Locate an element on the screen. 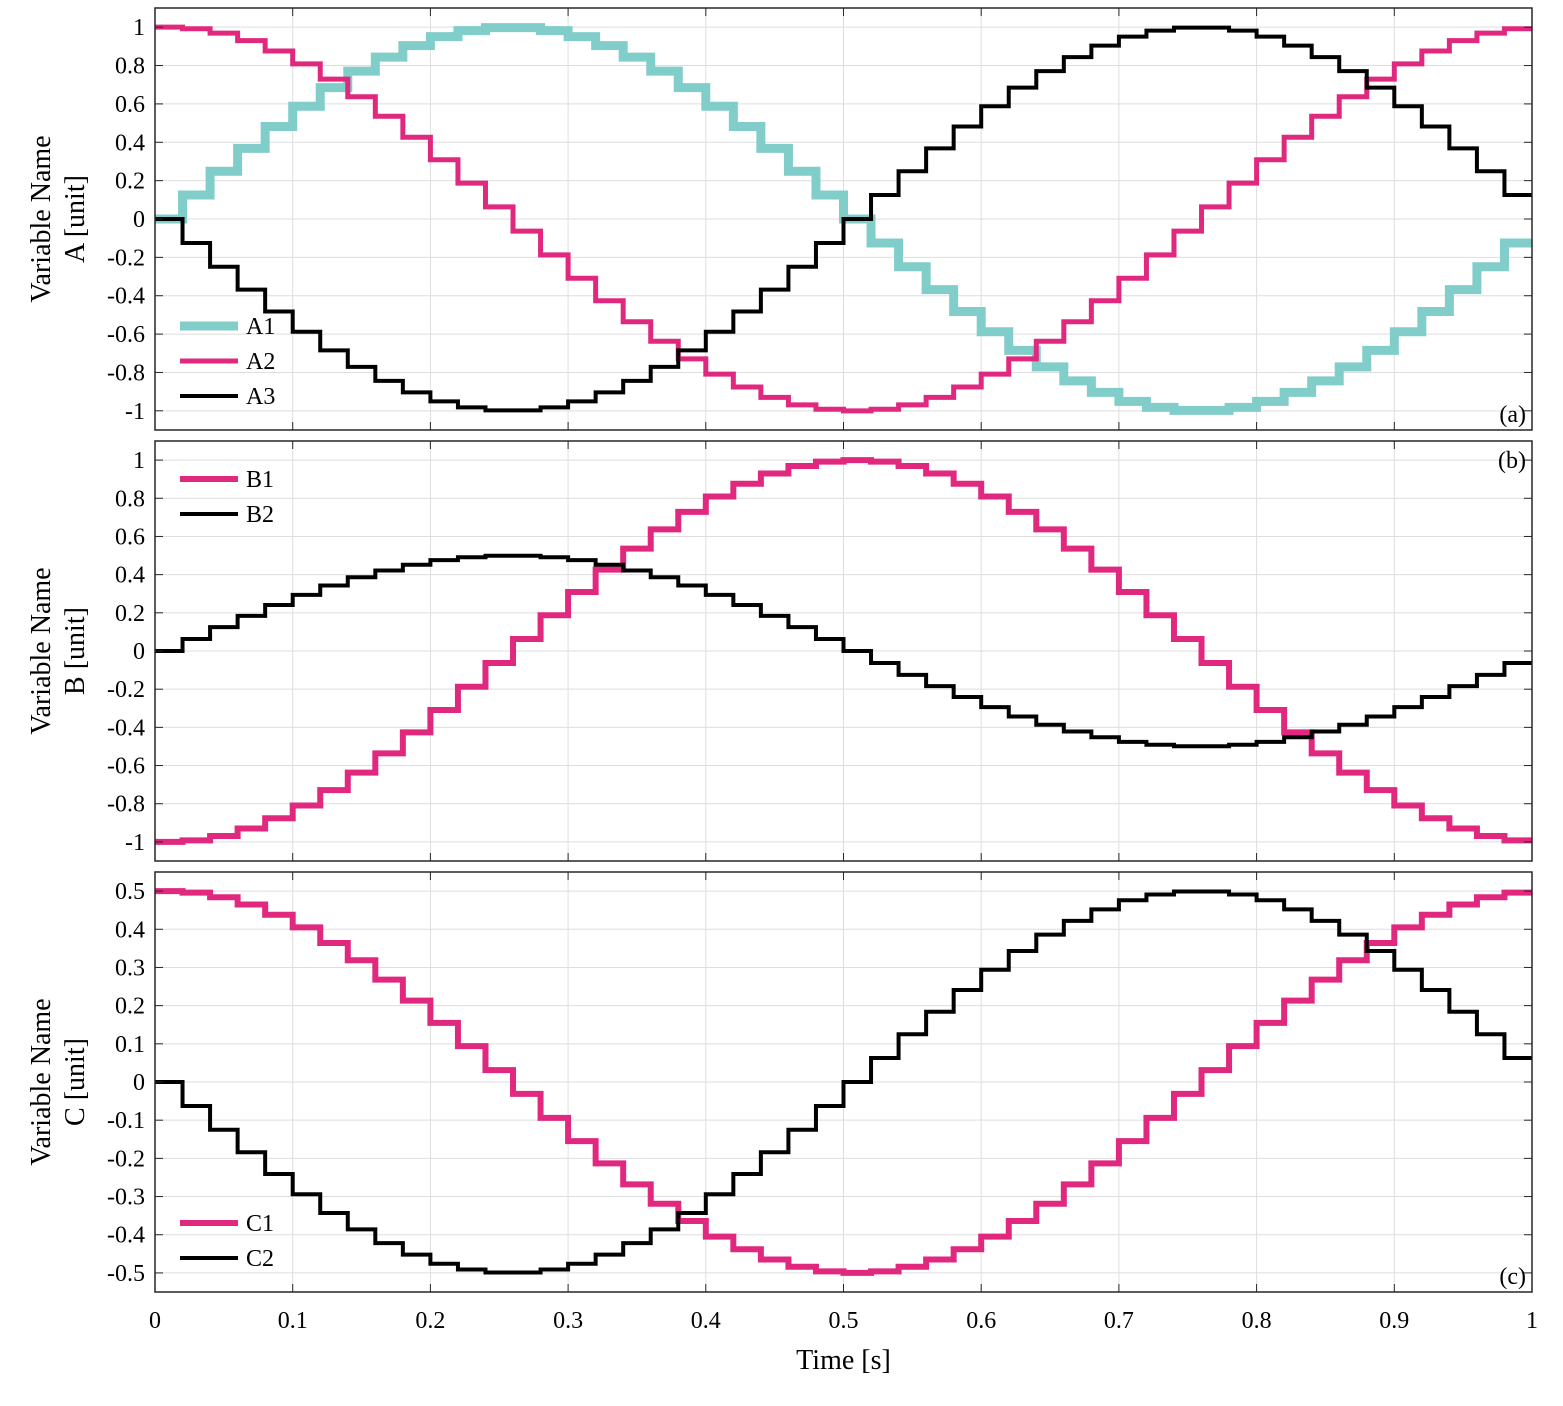  legend-label-c2: C2 is located at coordinates (260, 1259).